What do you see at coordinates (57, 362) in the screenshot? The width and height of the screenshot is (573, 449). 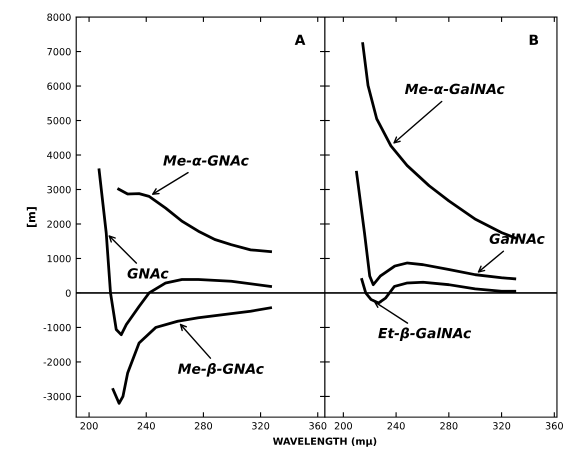 I see `y-tick-label: -2000` at bounding box center [57, 362].